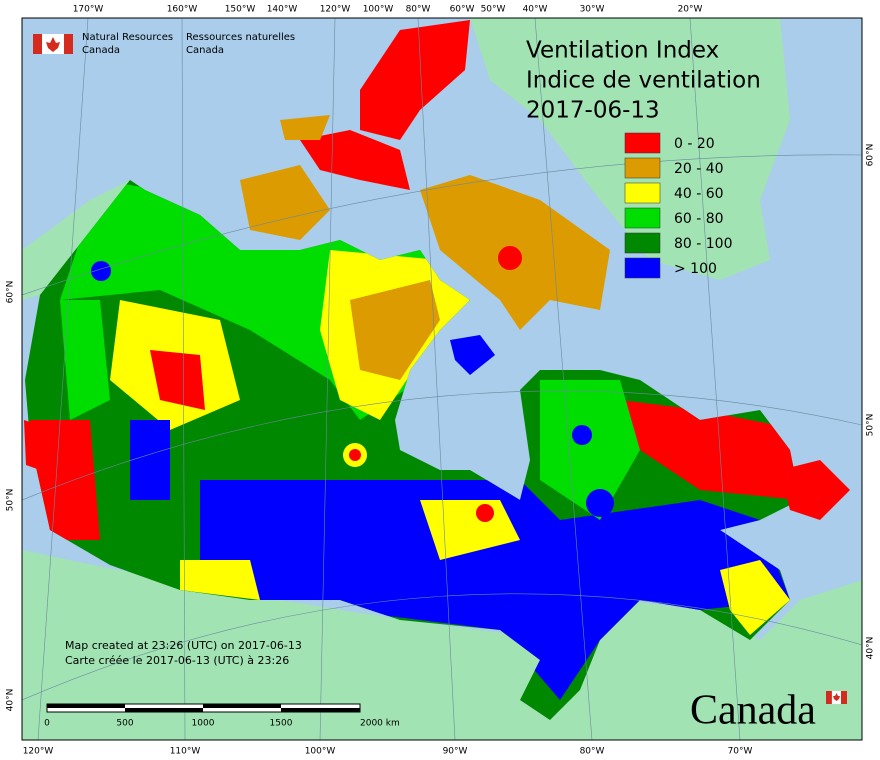 The image size is (880, 760). Describe the element at coordinates (871, 425) in the screenshot. I see `lat-label-right: 50°N` at that location.